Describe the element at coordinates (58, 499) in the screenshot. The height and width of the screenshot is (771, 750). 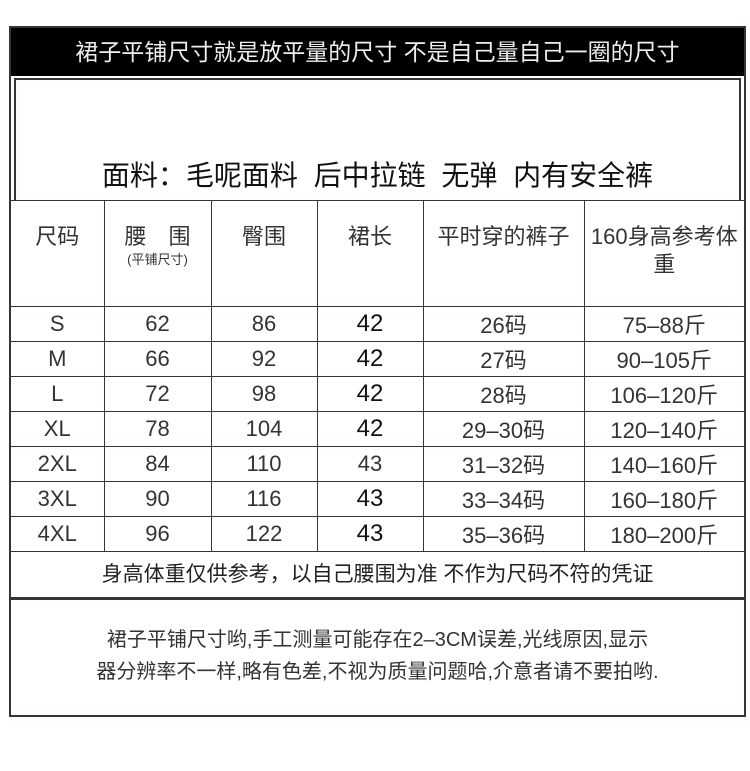
I see `cell-size: 3XL` at that location.